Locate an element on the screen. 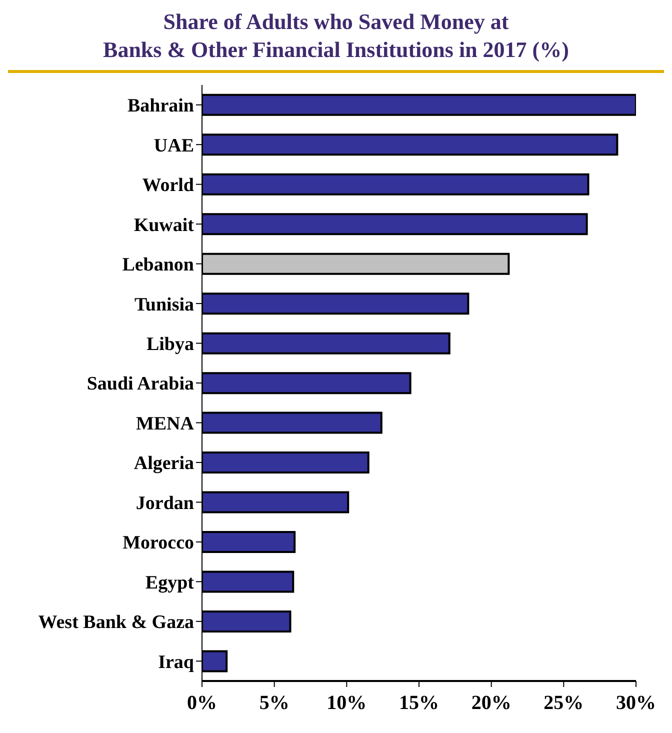 The height and width of the screenshot is (733, 672). y-tick-label: Bahrain is located at coordinates (160, 106).